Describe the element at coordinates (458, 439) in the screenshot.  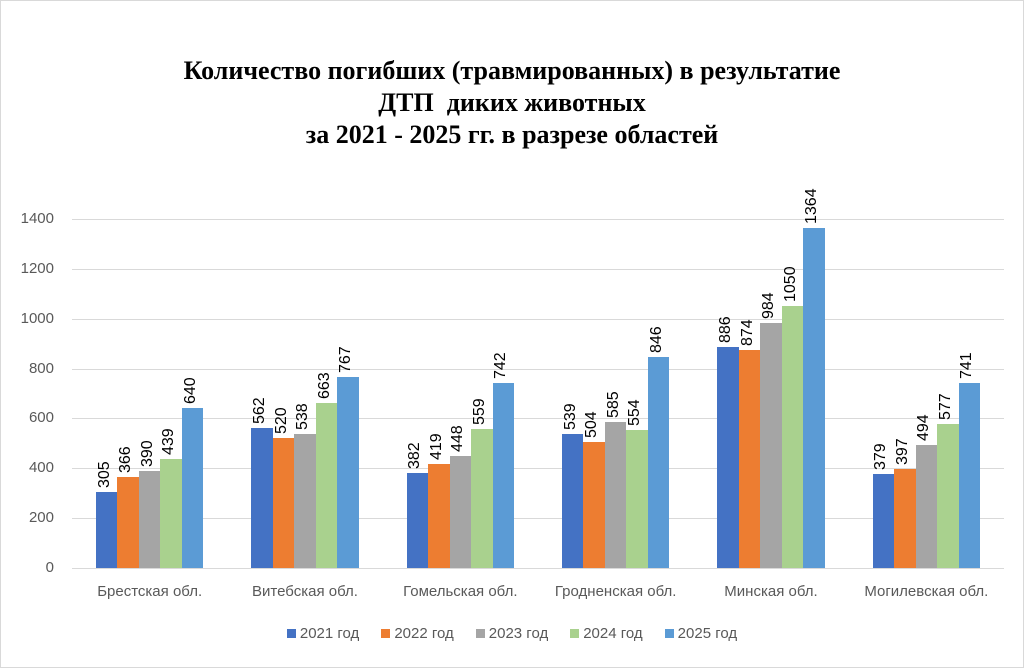
I see `bar-value-label: 448` at that location.